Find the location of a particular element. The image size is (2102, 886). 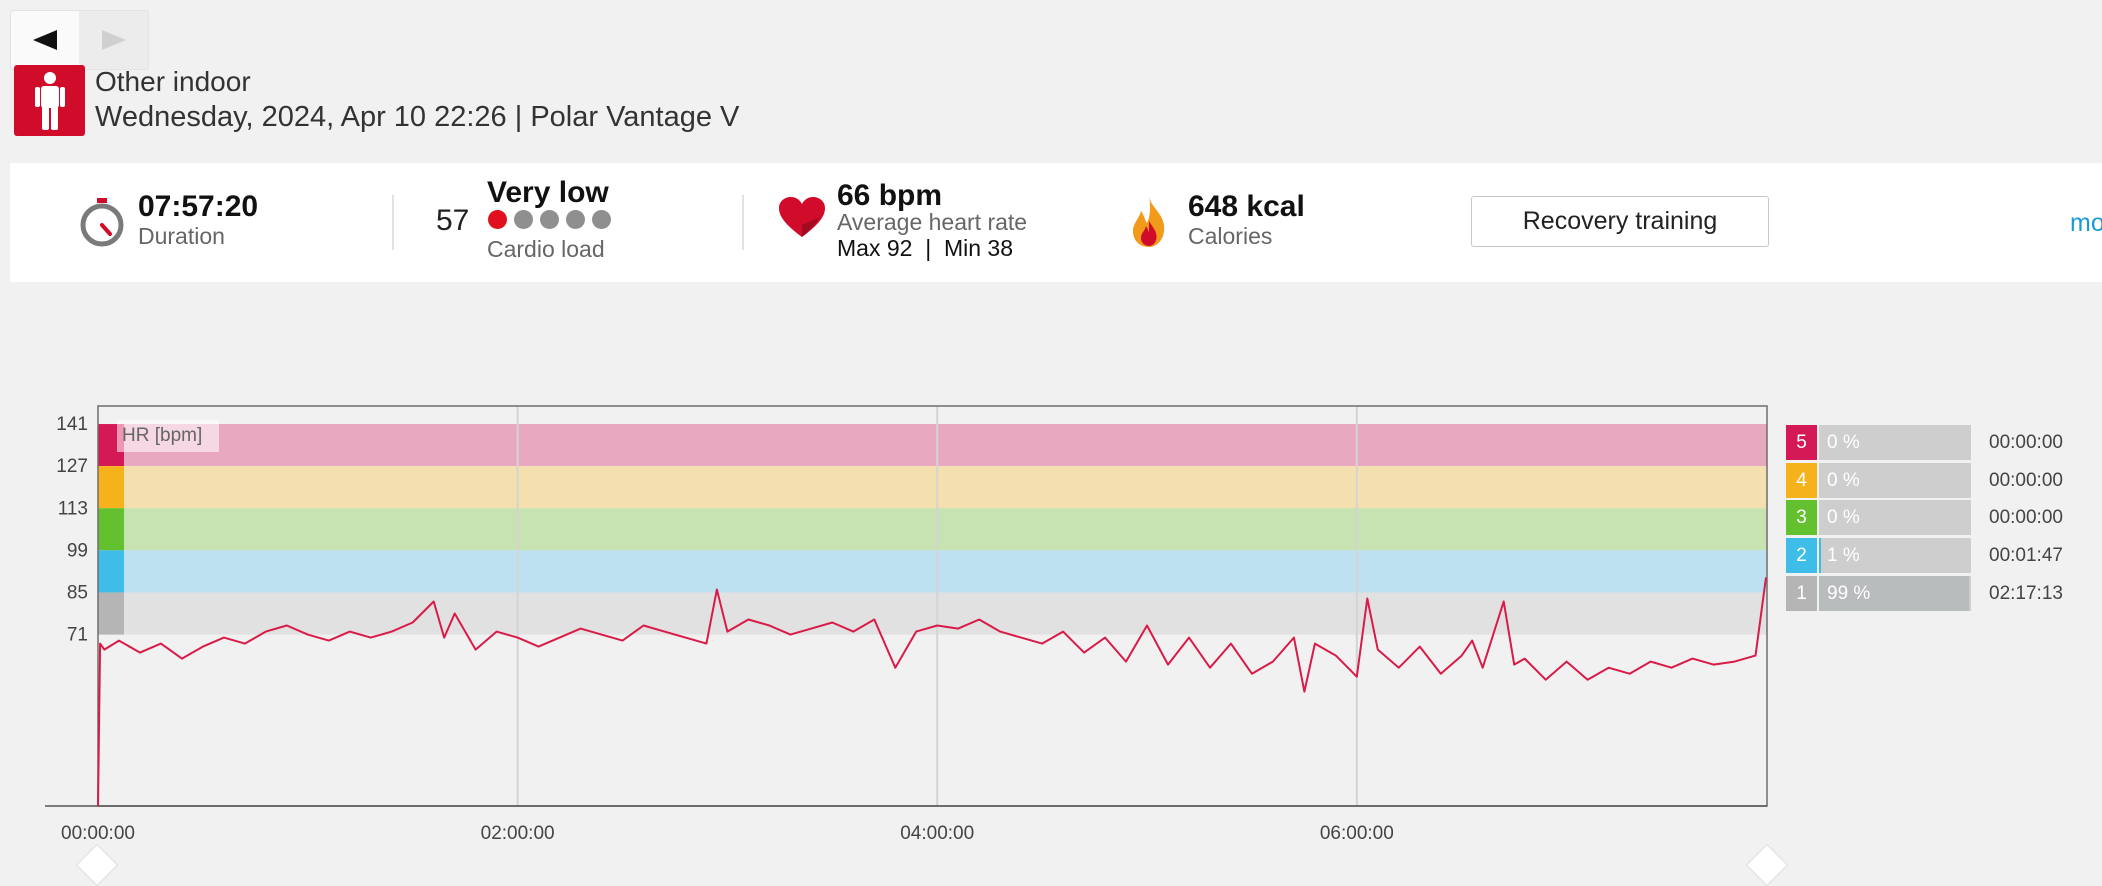

heart-icon is located at coordinates (802, 217).